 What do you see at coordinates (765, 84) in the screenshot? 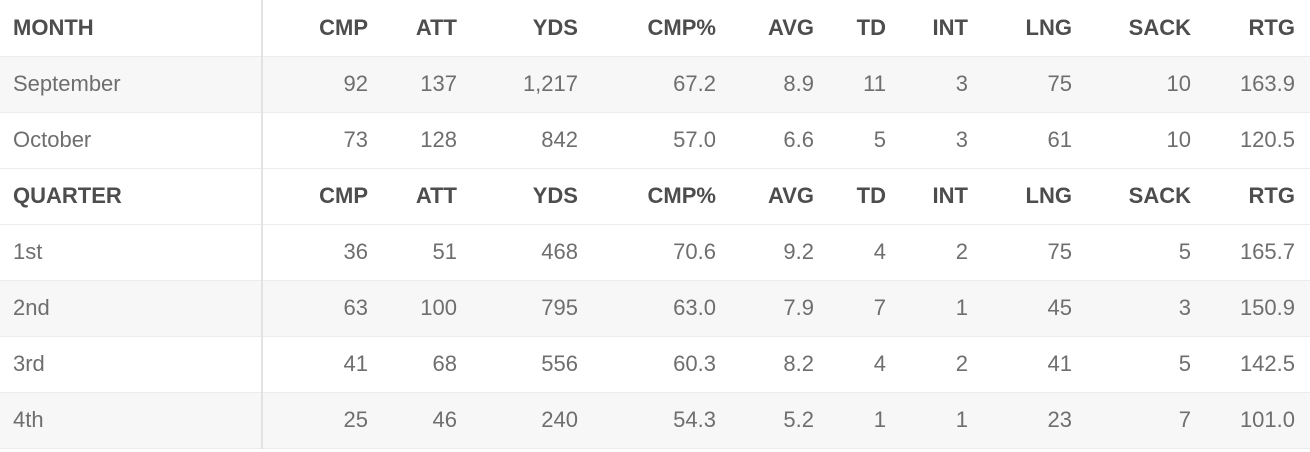
I see `cell-avg: 8.9` at bounding box center [765, 84].